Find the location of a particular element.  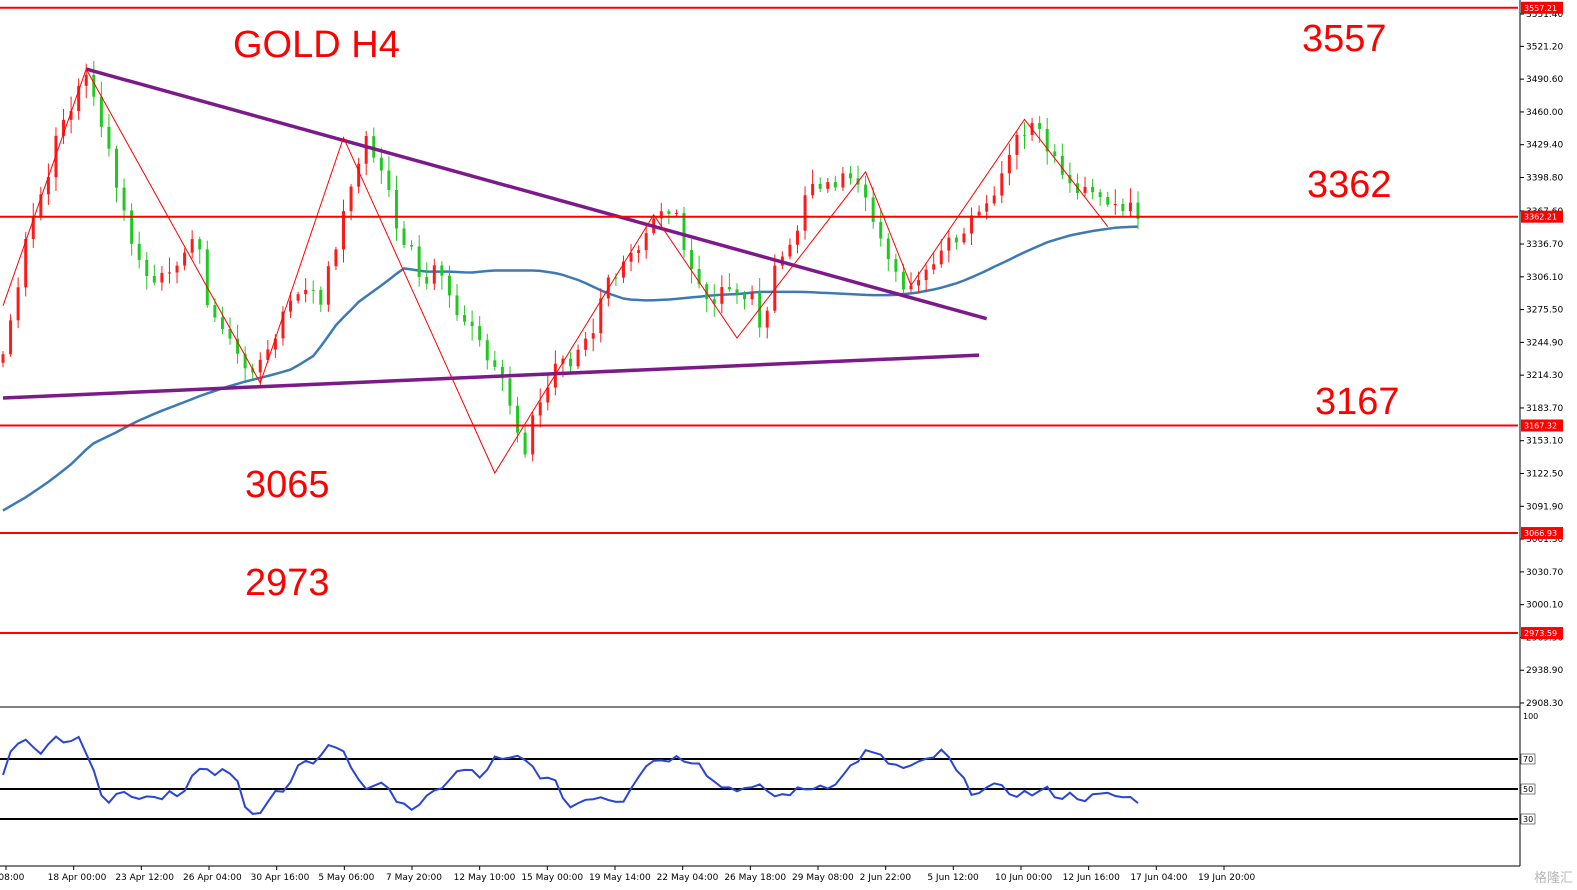

price-tick-label: 3091.90 is located at coordinates (1544, 507).